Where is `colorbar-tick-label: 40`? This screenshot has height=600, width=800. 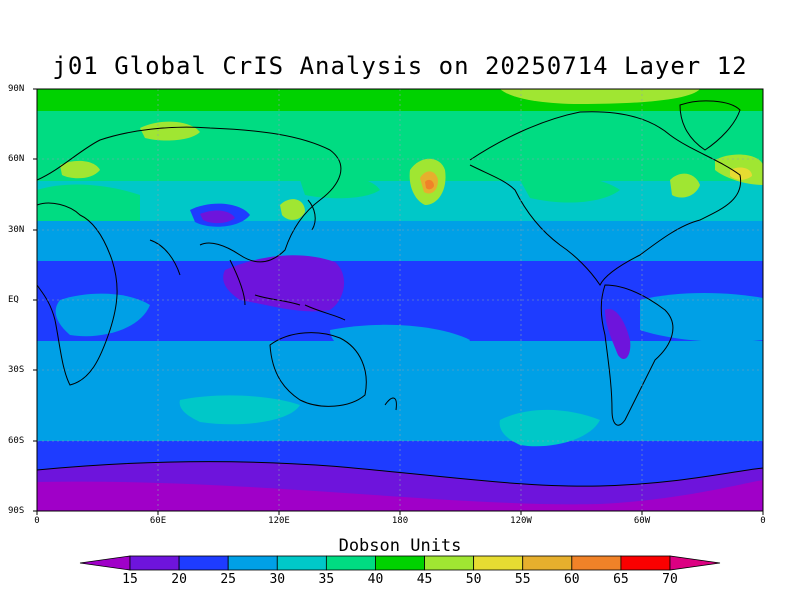 colorbar-tick-label: 40 is located at coordinates (375, 579).